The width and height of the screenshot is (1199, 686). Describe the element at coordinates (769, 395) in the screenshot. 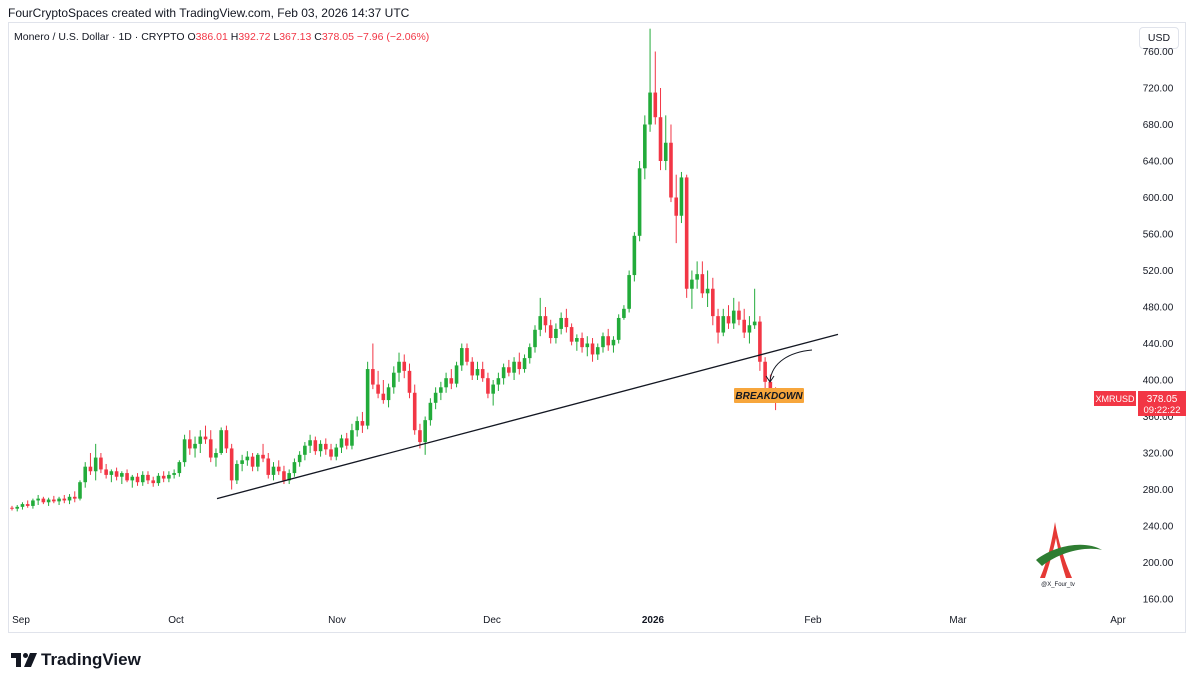

I see `breakdown-annotation: BREAKDOWN` at that location.